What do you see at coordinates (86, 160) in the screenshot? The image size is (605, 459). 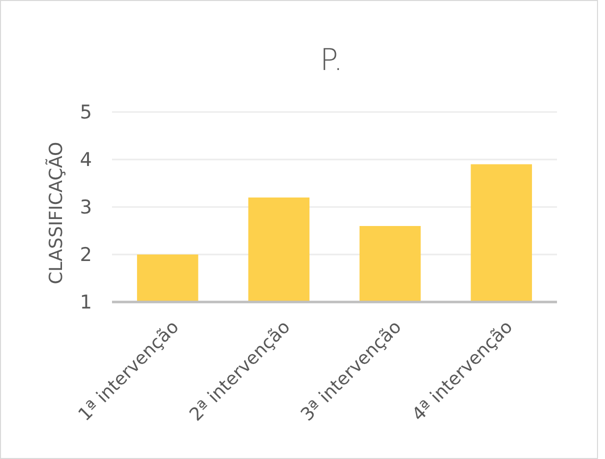 I see `y-tick-label: 4` at bounding box center [86, 160].